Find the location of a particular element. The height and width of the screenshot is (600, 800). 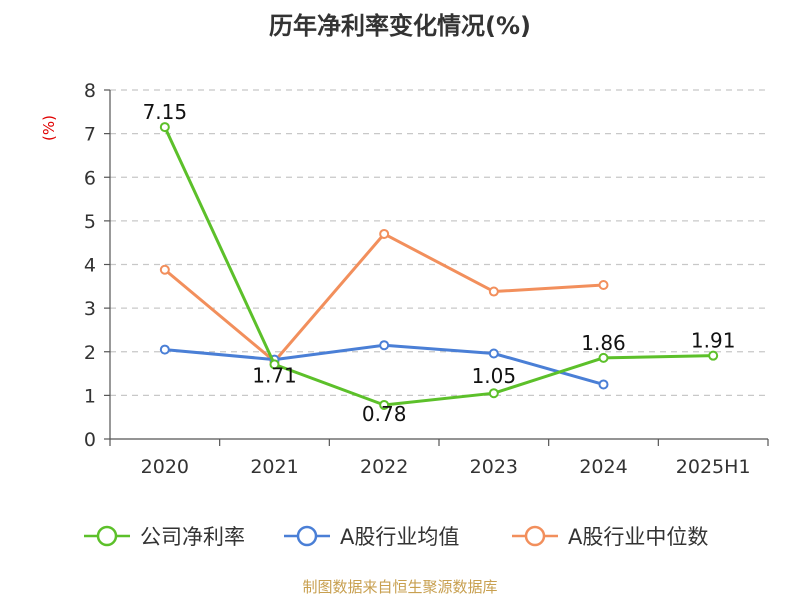

x-tick-label: 2022 is located at coordinates (384, 467).